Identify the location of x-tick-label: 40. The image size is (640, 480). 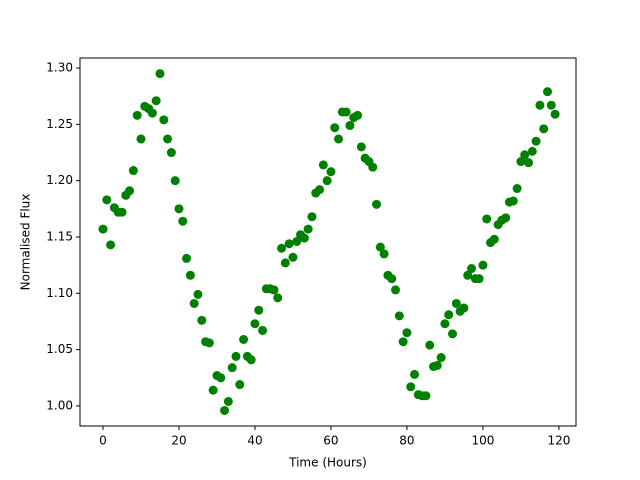
(254, 441).